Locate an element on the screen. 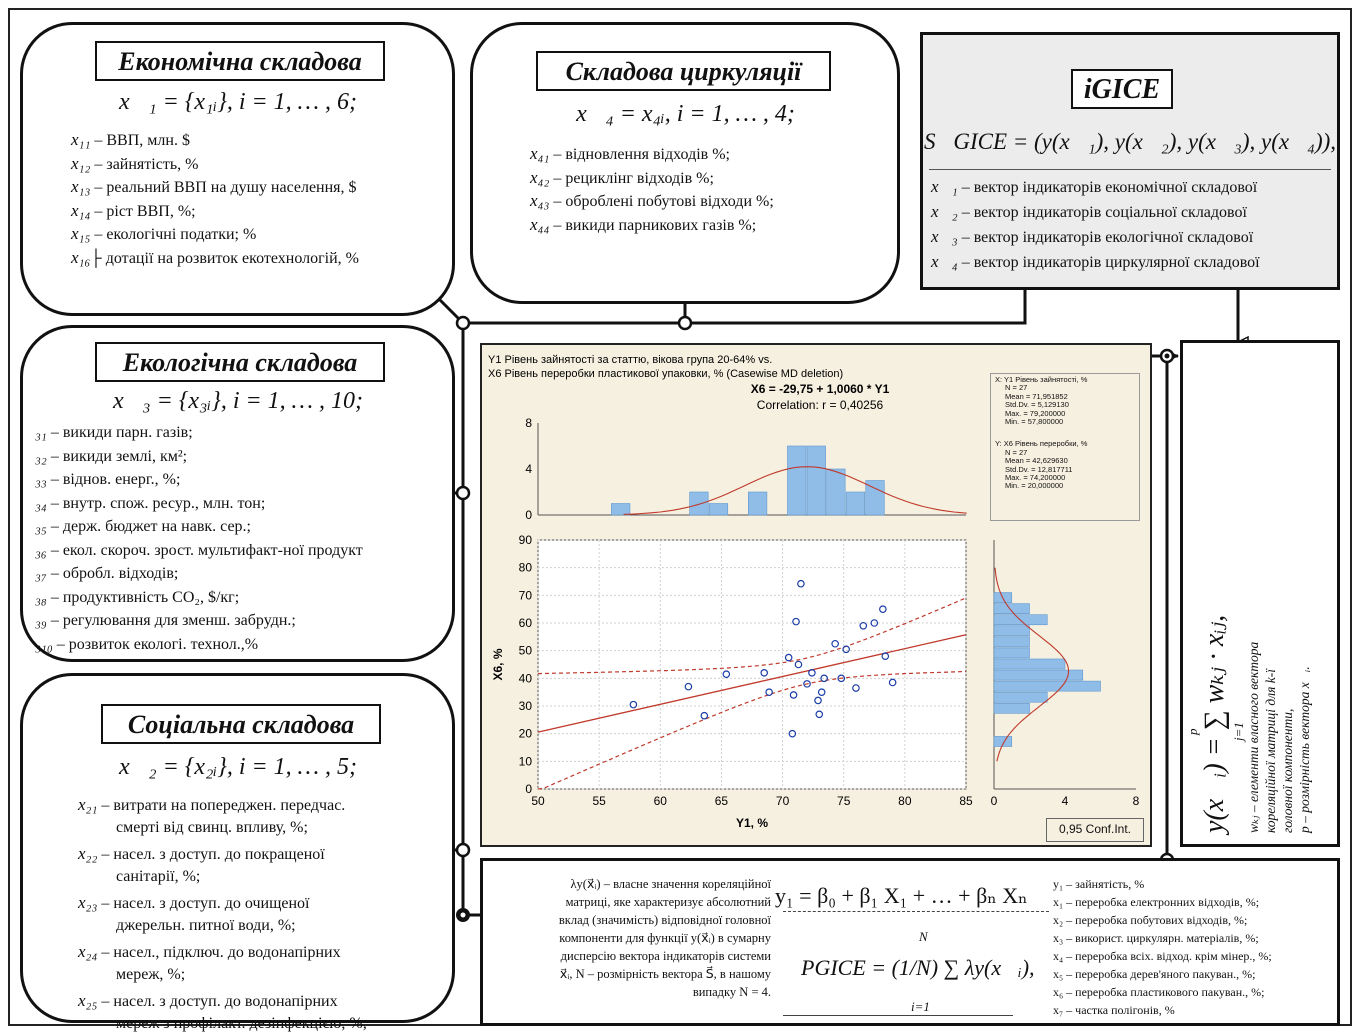 This screenshot has height=1035, width=1360. bottom-right-item: x₂ – переробка побутових відходів, %; is located at coordinates (1150, 920).